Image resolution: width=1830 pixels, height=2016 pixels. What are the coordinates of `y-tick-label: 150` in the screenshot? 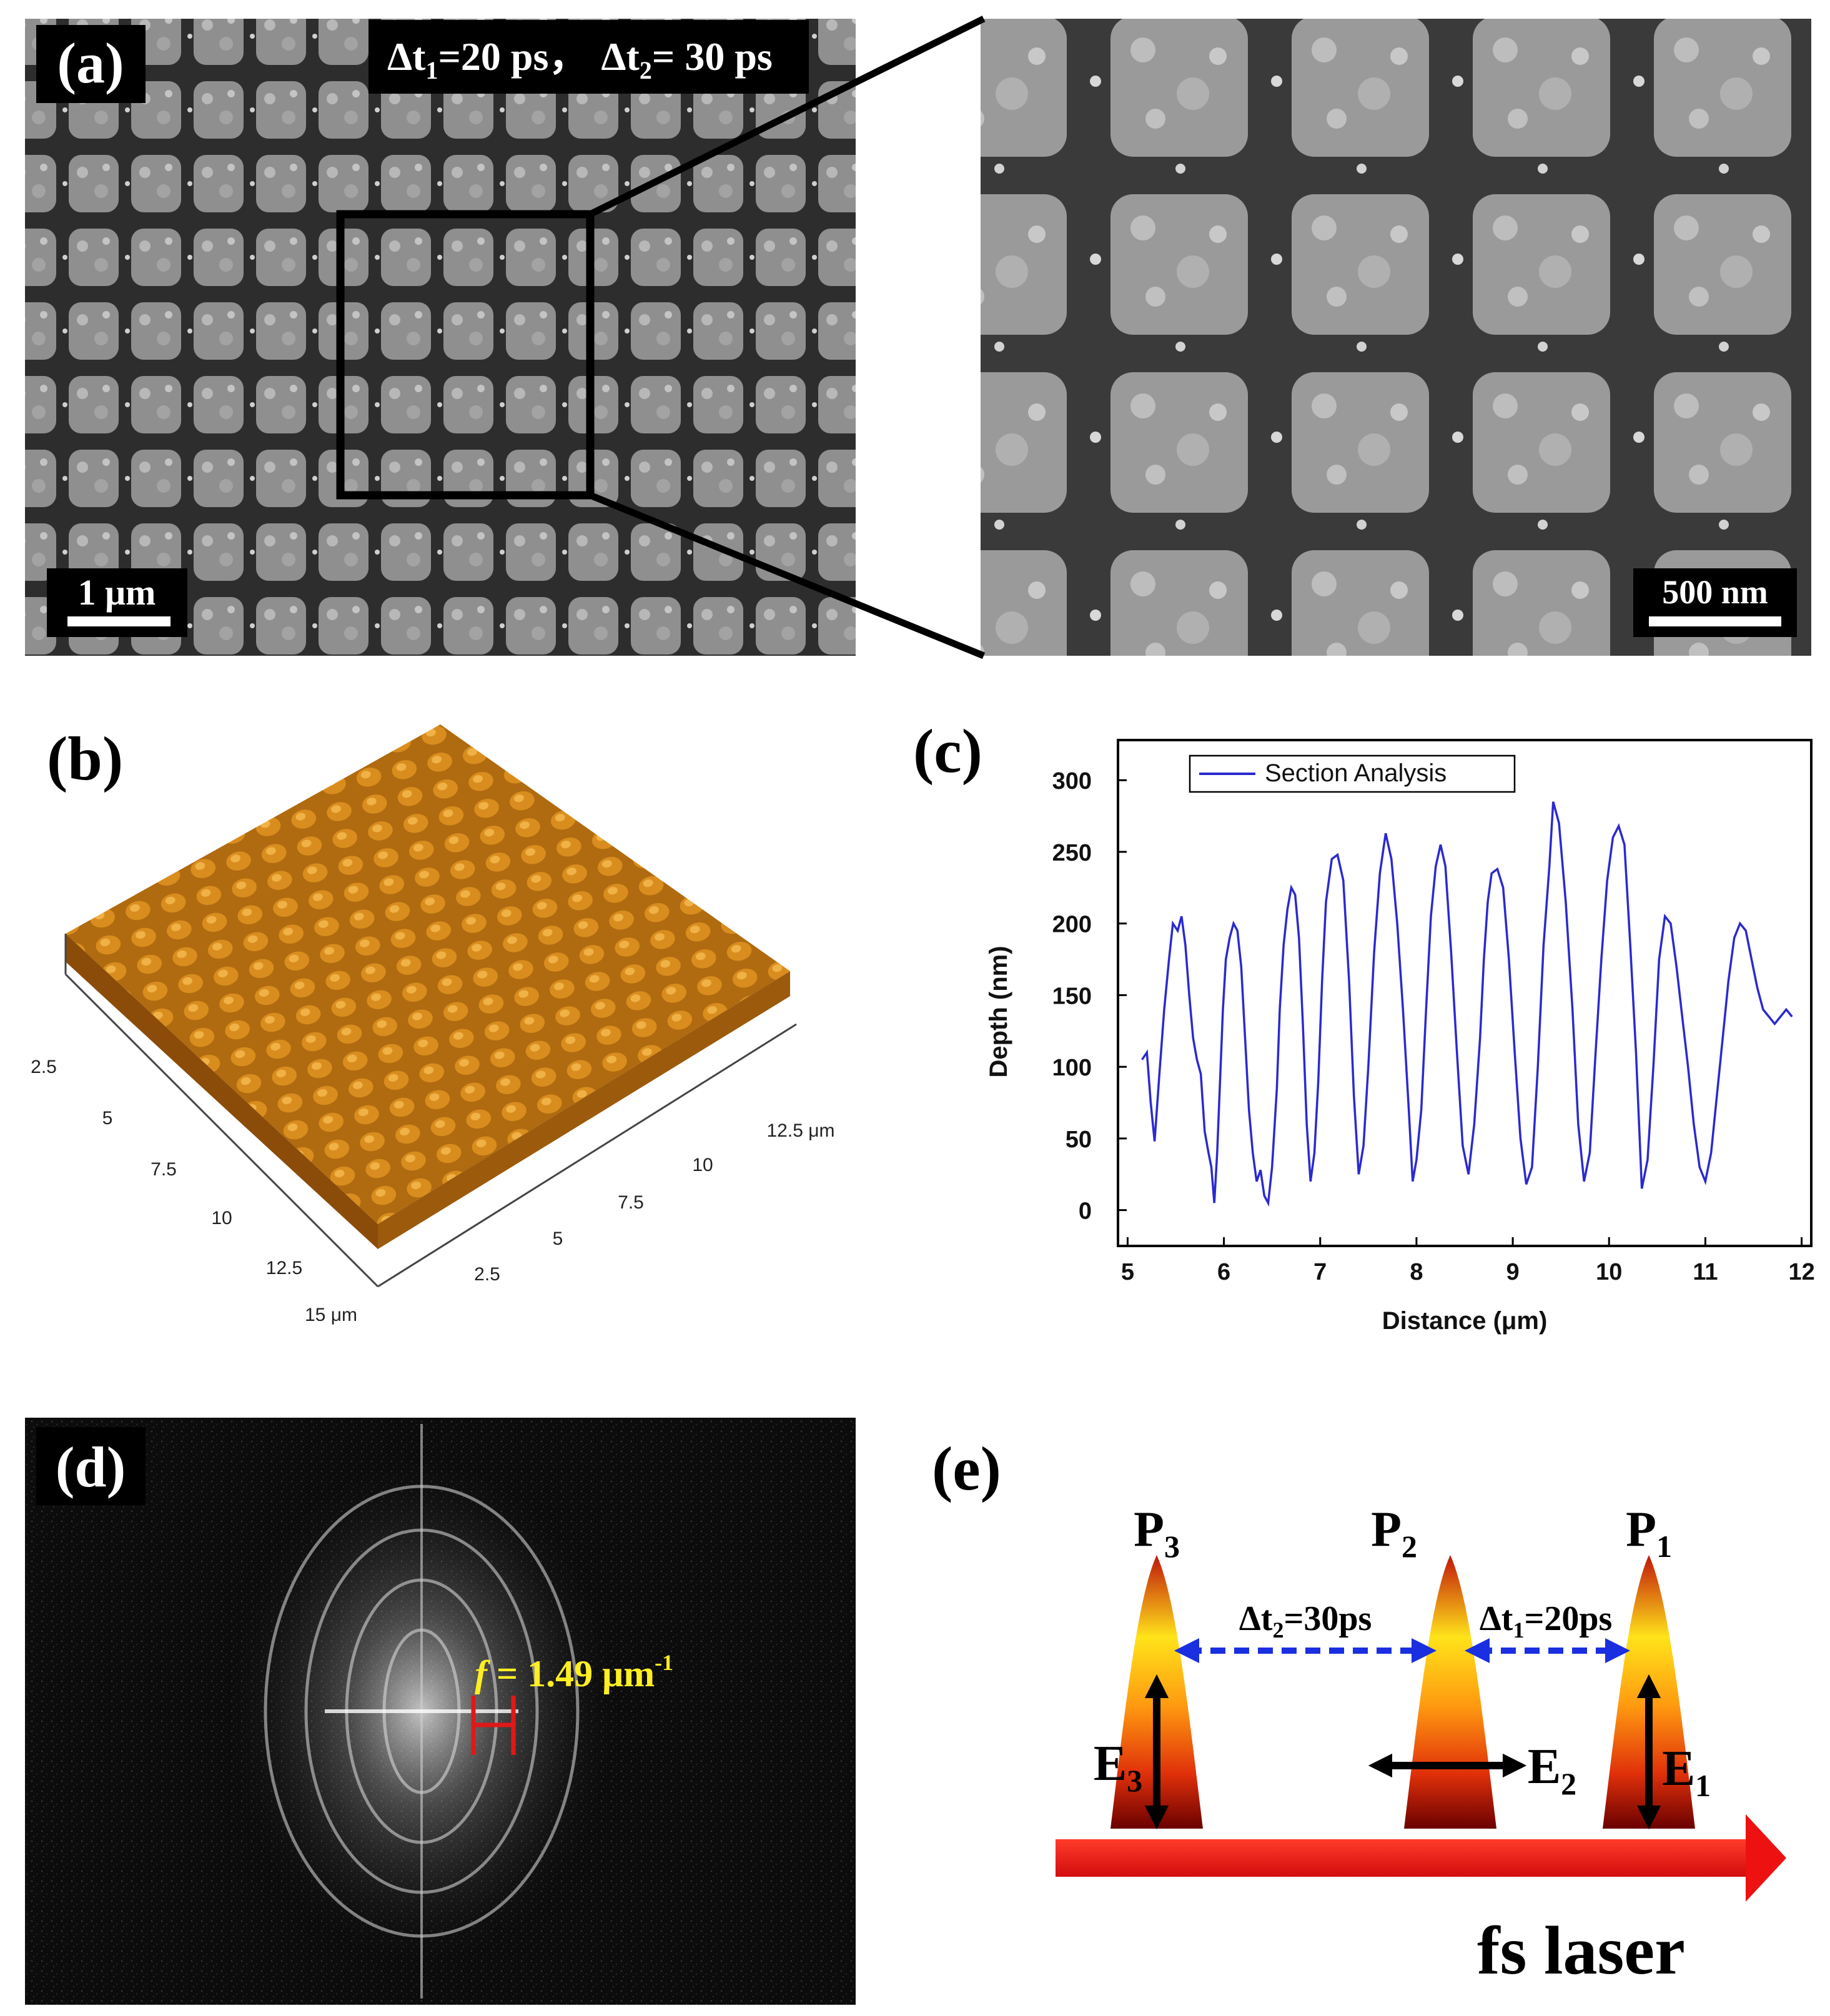 It's located at (1072, 996).